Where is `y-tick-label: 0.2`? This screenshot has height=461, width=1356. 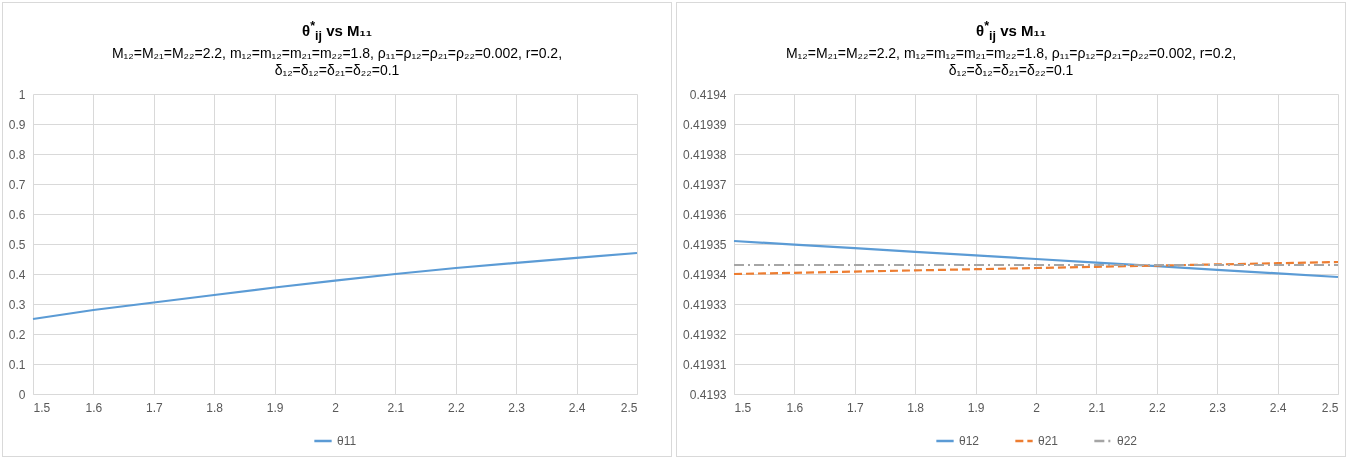 y-tick-label: 0.2 is located at coordinates (17, 334).